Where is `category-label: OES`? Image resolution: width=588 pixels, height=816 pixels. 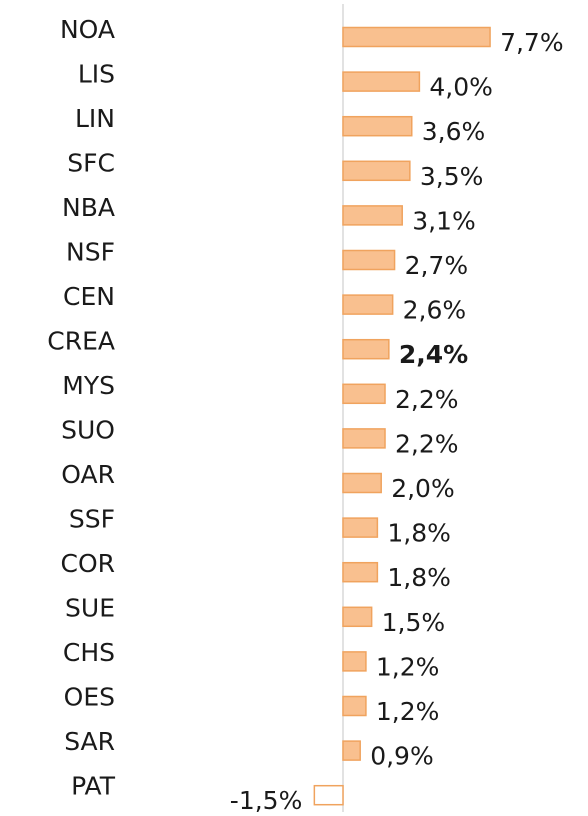
category-label: OES is located at coordinates (89, 697).